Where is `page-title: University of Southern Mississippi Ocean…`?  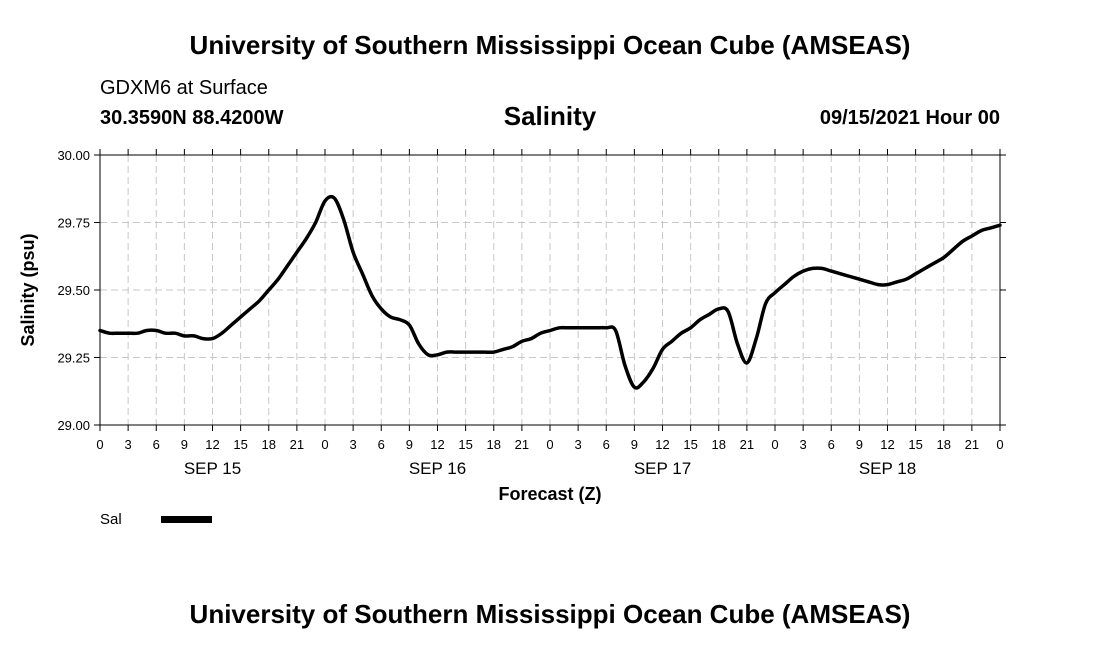 page-title: University of Southern Mississippi Ocean… is located at coordinates (550, 45).